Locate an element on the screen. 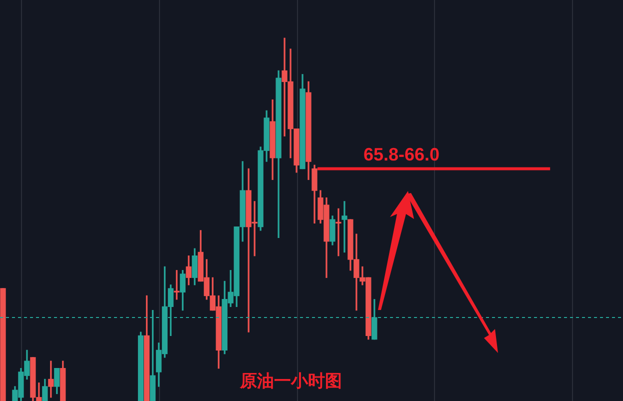 This screenshot has width=623, height=401. candlestick is located at coordinates (3, 344).